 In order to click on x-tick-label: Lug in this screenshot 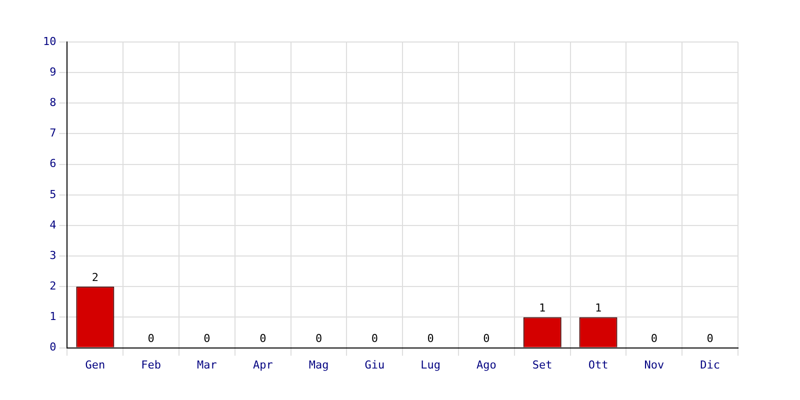, I will do `click(430, 365)`.